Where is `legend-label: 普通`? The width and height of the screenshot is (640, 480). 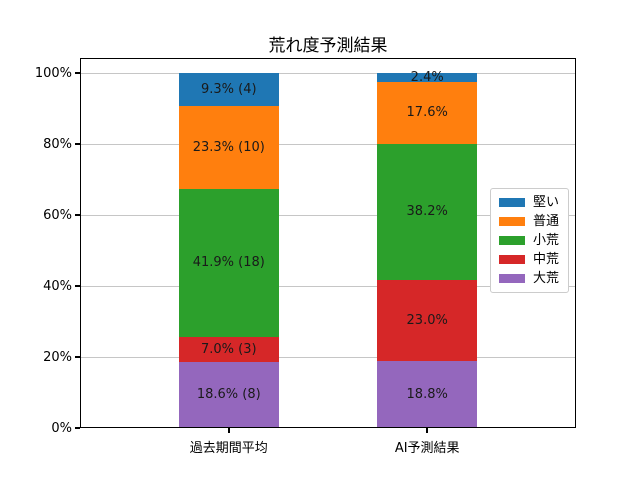
legend-label: 普通 is located at coordinates (546, 221).